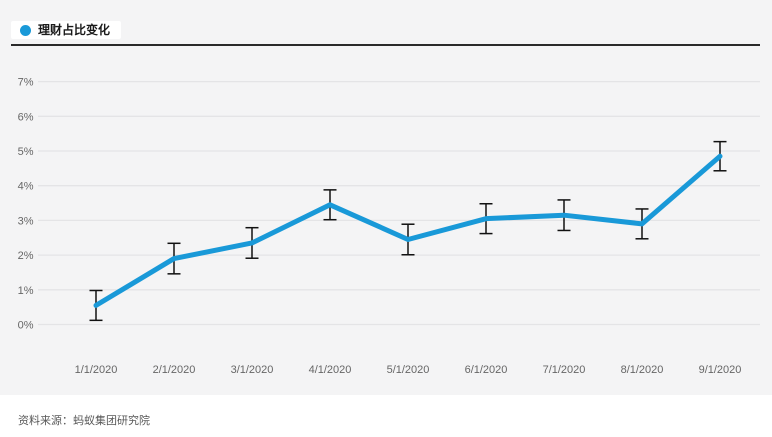 The image size is (772, 437). I want to click on x-axis-tick-label: 1/1/2020, so click(96, 370).